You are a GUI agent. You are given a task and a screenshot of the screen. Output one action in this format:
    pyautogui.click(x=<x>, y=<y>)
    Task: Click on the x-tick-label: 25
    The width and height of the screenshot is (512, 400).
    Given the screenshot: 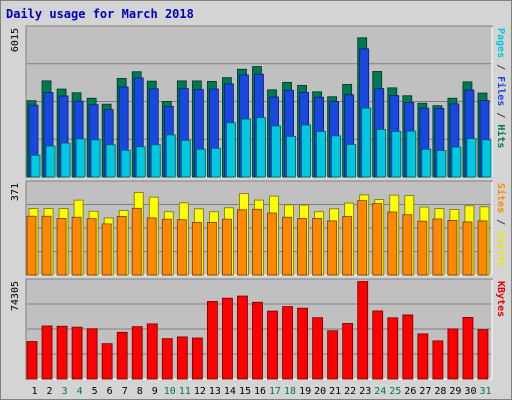 What is the action you would take?
    pyautogui.click(x=395, y=391)
    